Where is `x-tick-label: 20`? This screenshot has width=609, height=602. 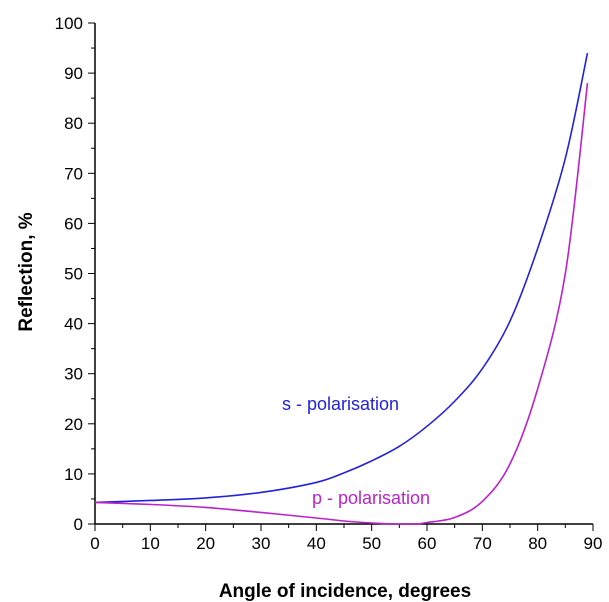
x-tick-label: 20 is located at coordinates (205, 543).